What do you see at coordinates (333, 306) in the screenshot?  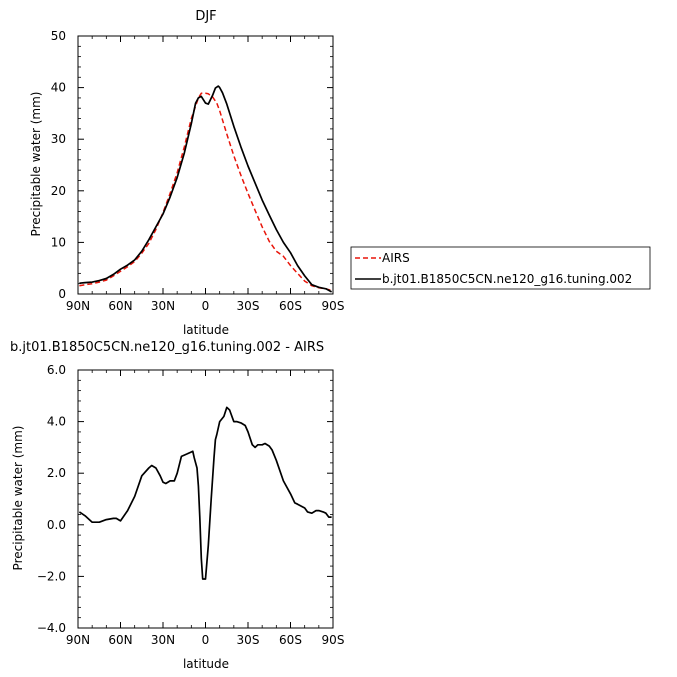 I see `top-x-tick-label: 90S` at bounding box center [333, 306].